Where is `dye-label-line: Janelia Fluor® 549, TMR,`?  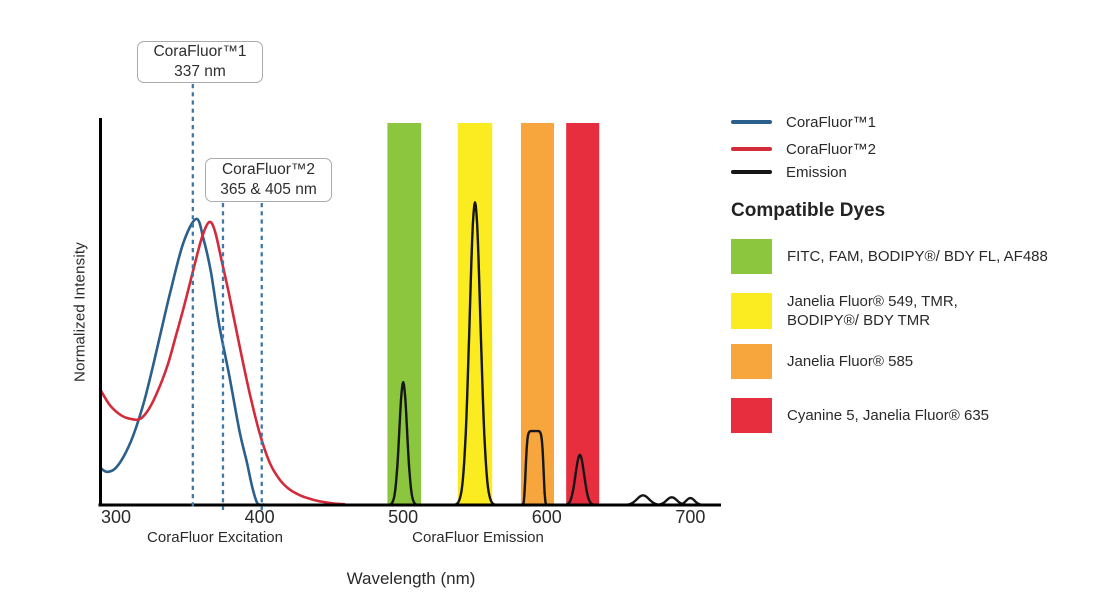
dye-label-line: Janelia Fluor® 549, TMR, is located at coordinates (872, 301).